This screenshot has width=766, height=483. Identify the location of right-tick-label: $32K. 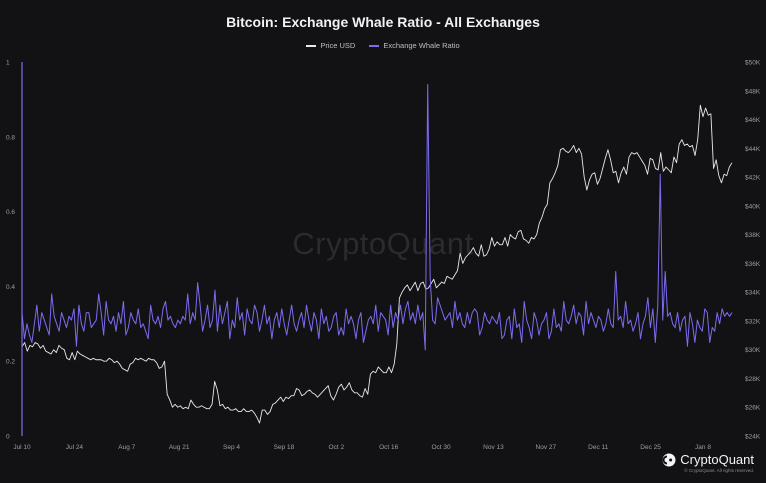
(753, 321).